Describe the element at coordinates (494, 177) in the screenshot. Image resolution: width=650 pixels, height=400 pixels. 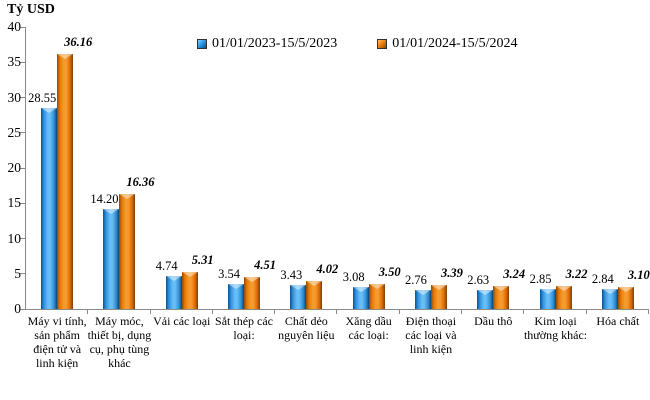
I see `category-slot: 2.63 3.24 Dầu thô` at that location.